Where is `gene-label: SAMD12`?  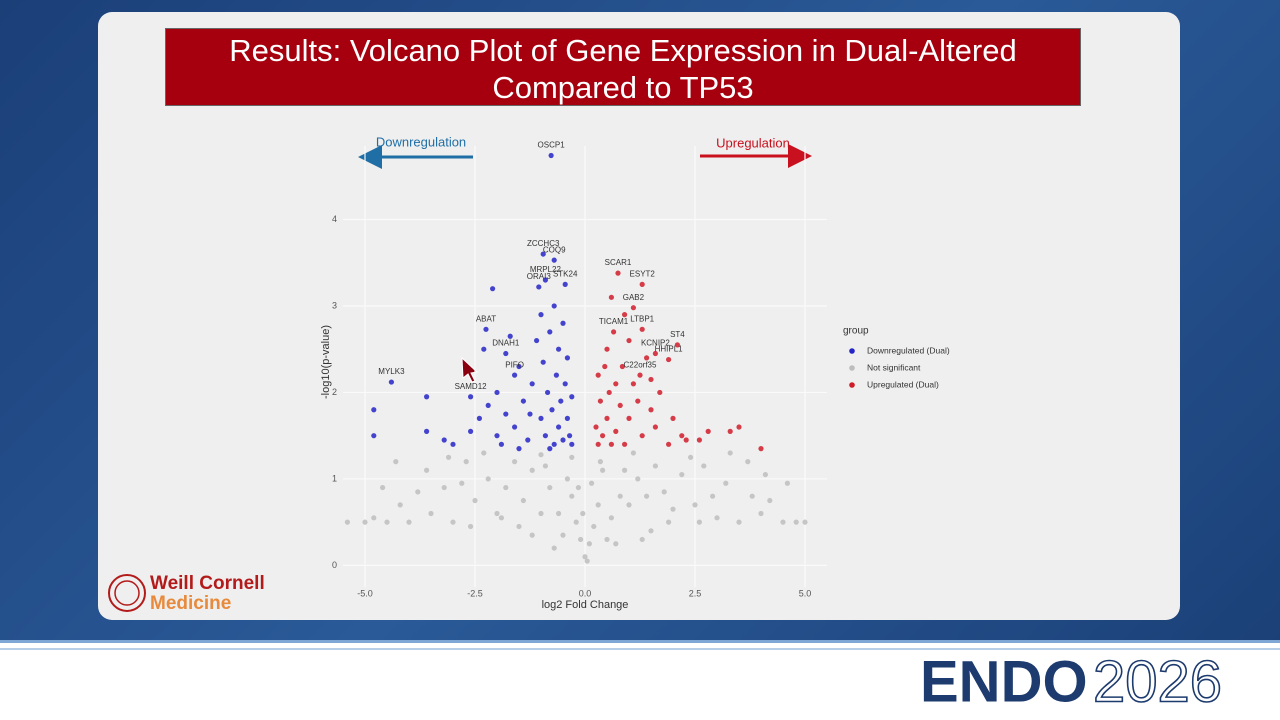
gene-label: SAMD12 is located at coordinates (471, 386).